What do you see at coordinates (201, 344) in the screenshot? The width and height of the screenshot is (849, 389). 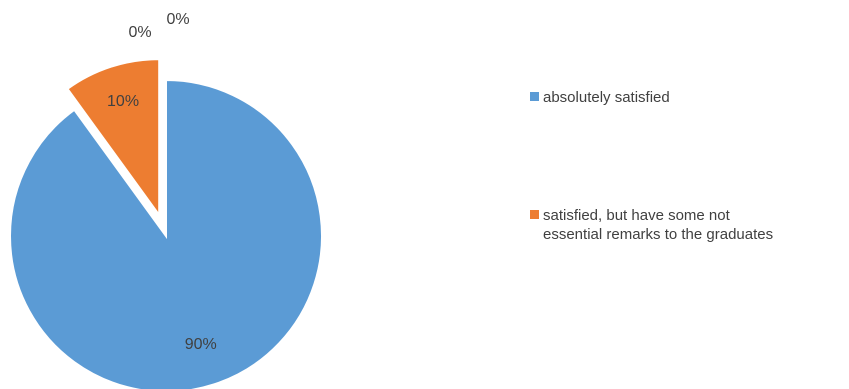 I see `data-label: 90%` at bounding box center [201, 344].